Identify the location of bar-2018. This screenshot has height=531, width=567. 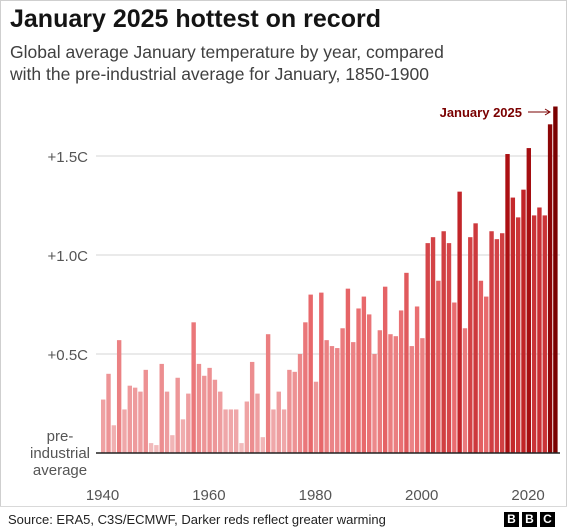
(518, 335).